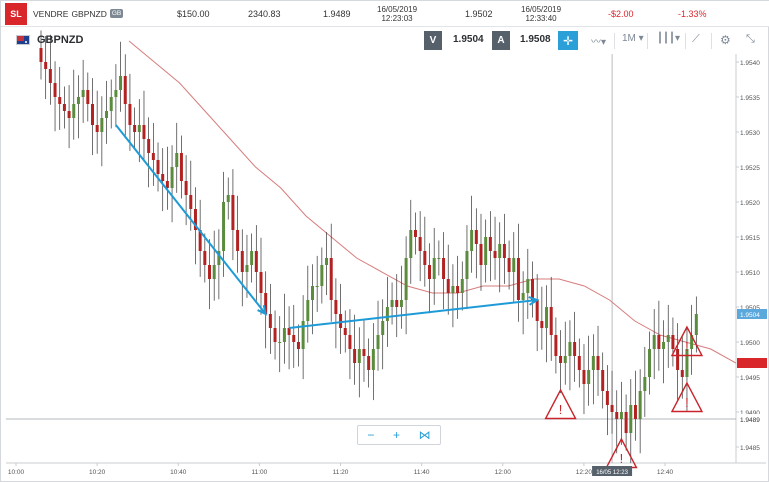  Describe the element at coordinates (750, 273) in the screenshot. I see `y-tick-label: 1.9510` at that location.